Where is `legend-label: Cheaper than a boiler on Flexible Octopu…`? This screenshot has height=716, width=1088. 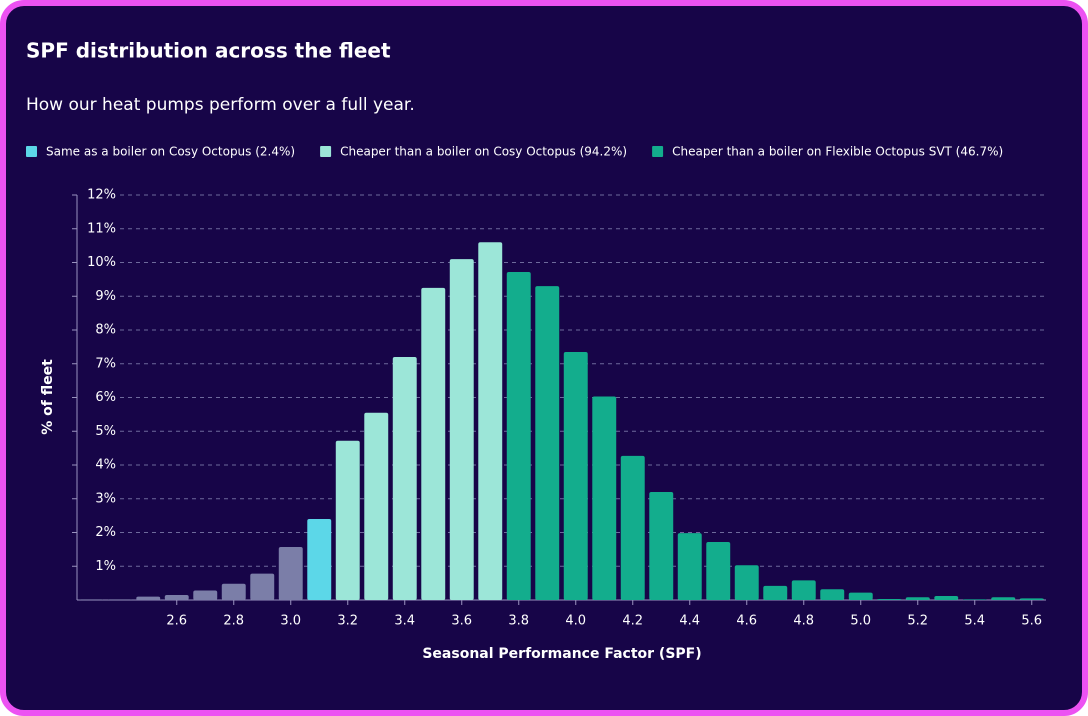
legend-label: Cheaper than a boiler on Flexible Octopu… is located at coordinates (837, 152).